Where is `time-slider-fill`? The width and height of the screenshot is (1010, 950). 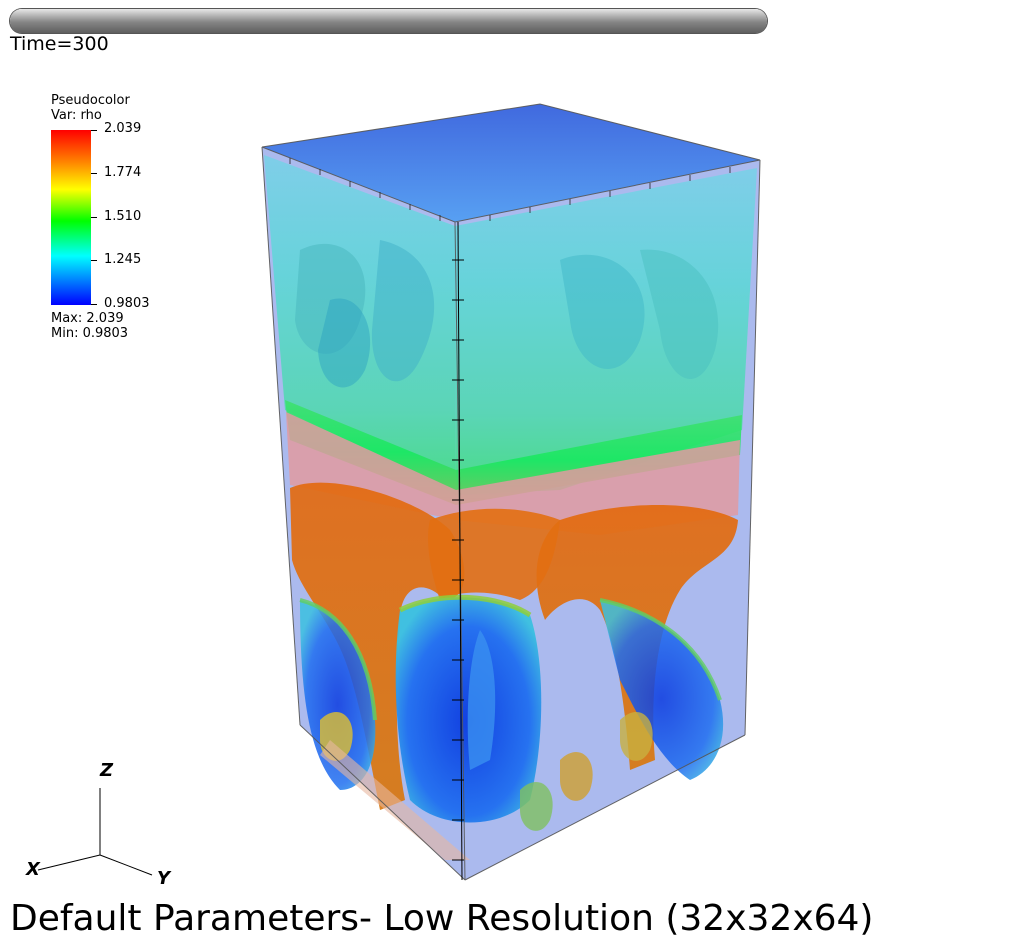
time-slider-fill is located at coordinates (388, 21).